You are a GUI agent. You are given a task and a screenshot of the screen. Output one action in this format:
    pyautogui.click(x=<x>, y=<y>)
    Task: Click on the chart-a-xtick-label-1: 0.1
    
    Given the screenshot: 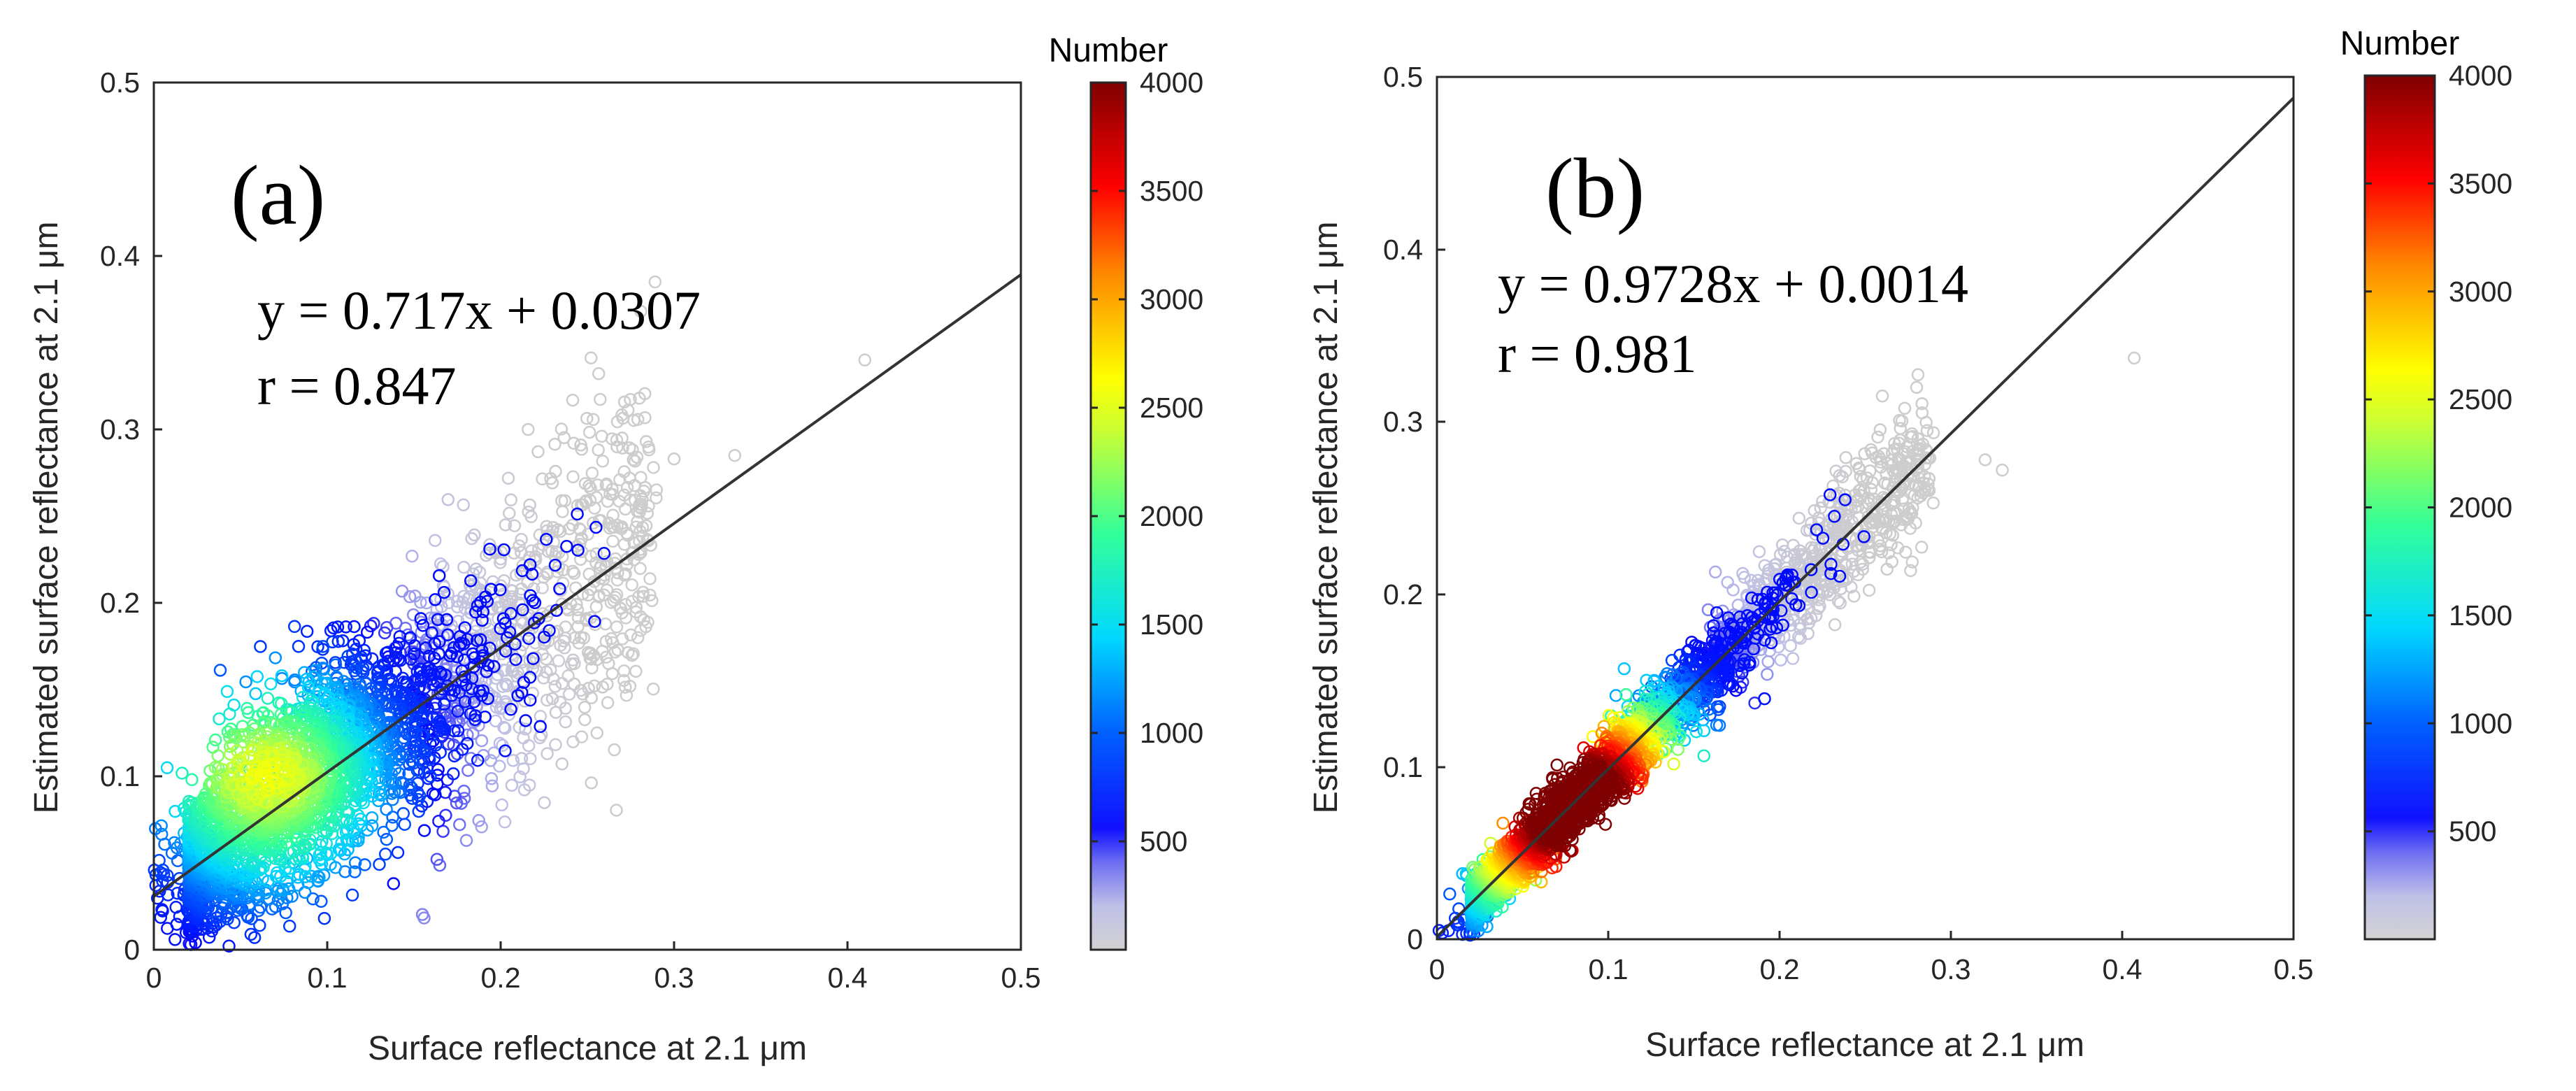 What is the action you would take?
    pyautogui.click(x=328, y=978)
    